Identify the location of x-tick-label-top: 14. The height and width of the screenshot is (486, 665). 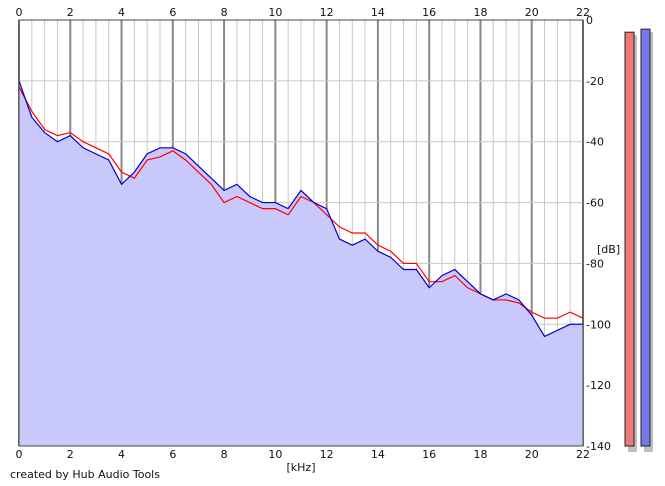
(378, 12).